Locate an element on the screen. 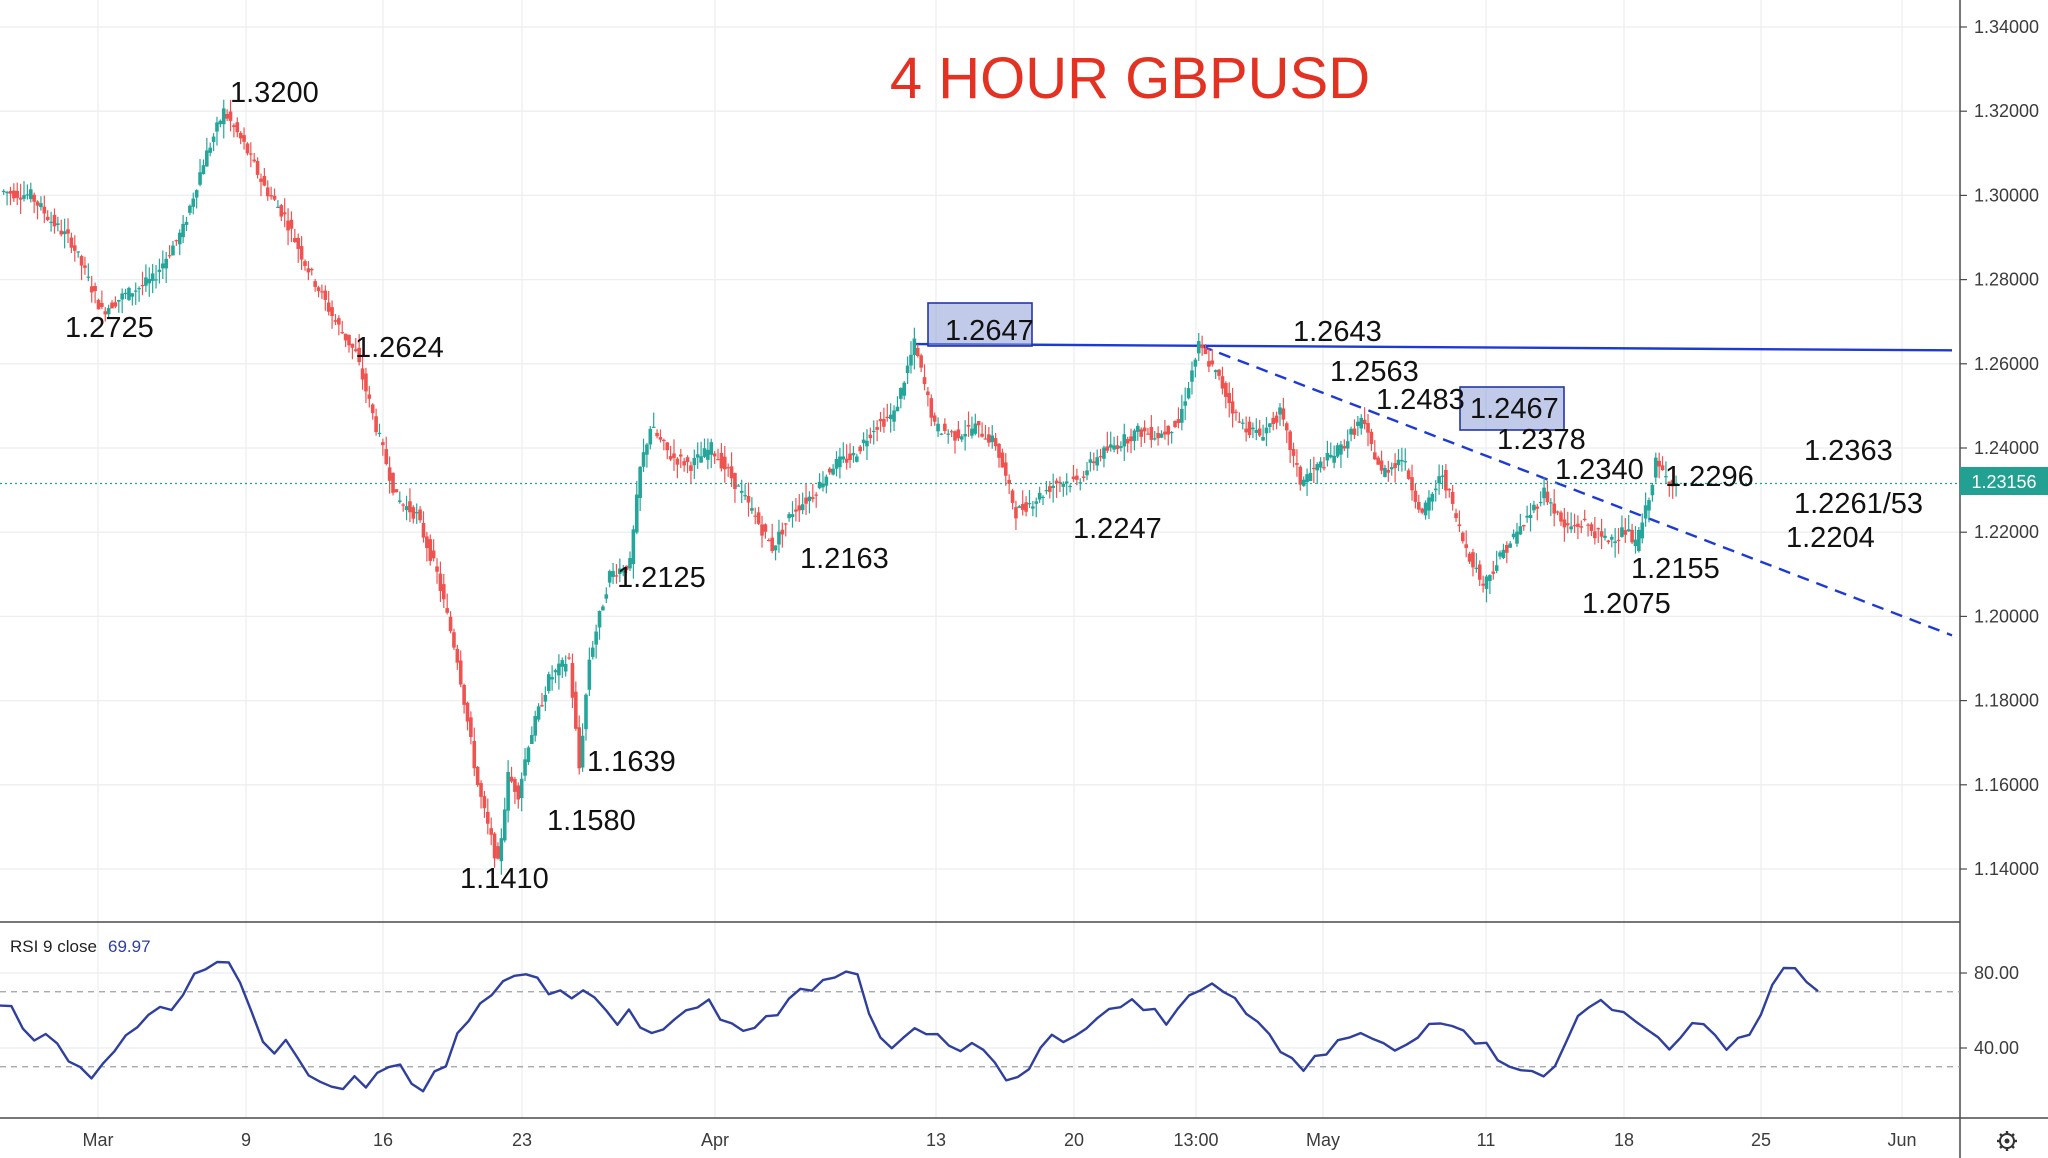  time-tick-label: May is located at coordinates (1323, 1140).